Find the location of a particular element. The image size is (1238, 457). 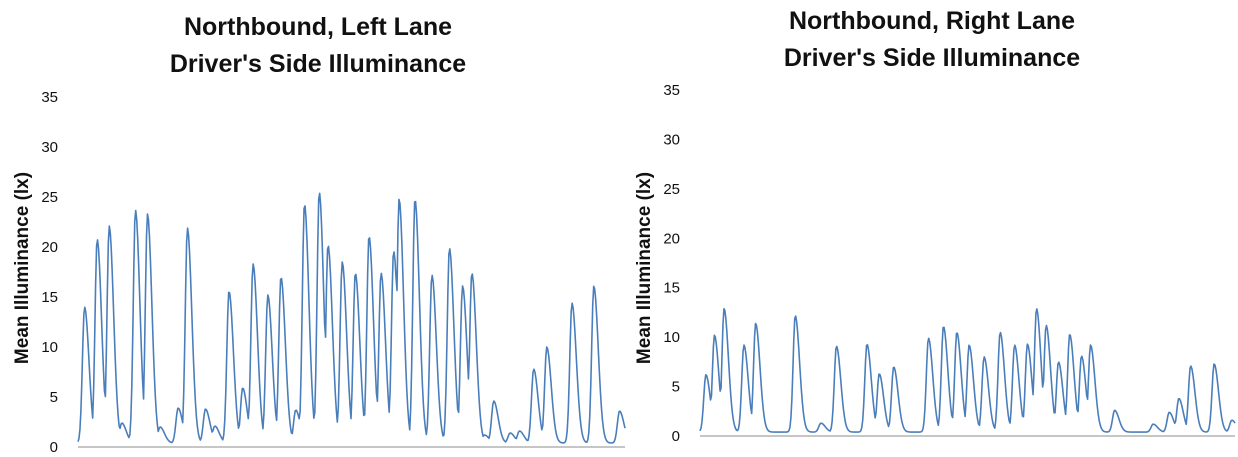

left-lane-ytick-30: 30 is located at coordinates (49, 147).